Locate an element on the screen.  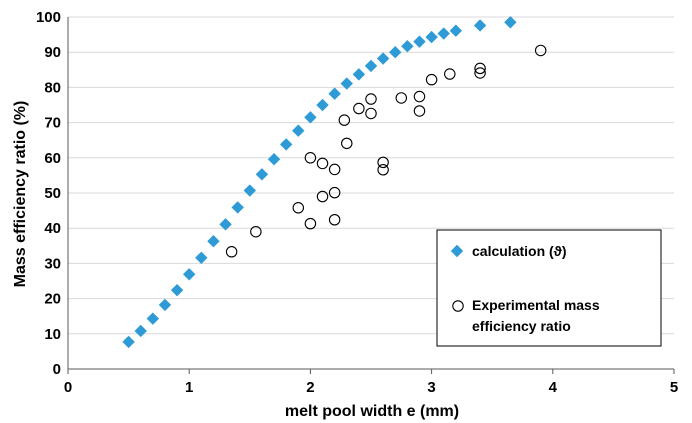
x-tick-labels: 0 1 2 3 4 5 is located at coordinates (371, 387).